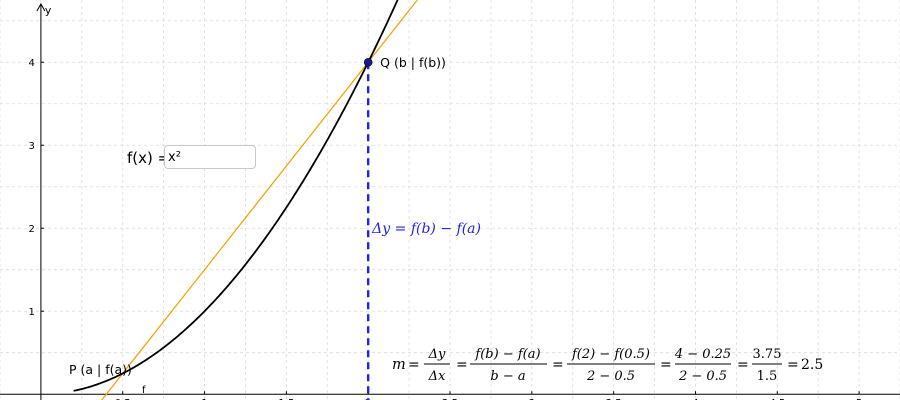  What do you see at coordinates (702, 354) in the screenshot?
I see `frac4-num: 4 − 0.25` at bounding box center [702, 354].